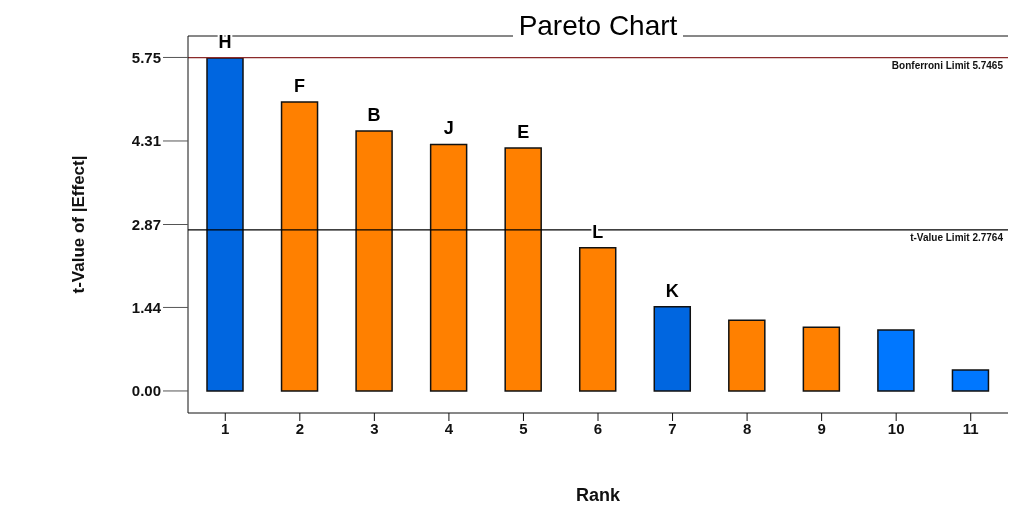  What do you see at coordinates (146, 391) in the screenshot?
I see `y-tick-label: 0.00` at bounding box center [146, 391].